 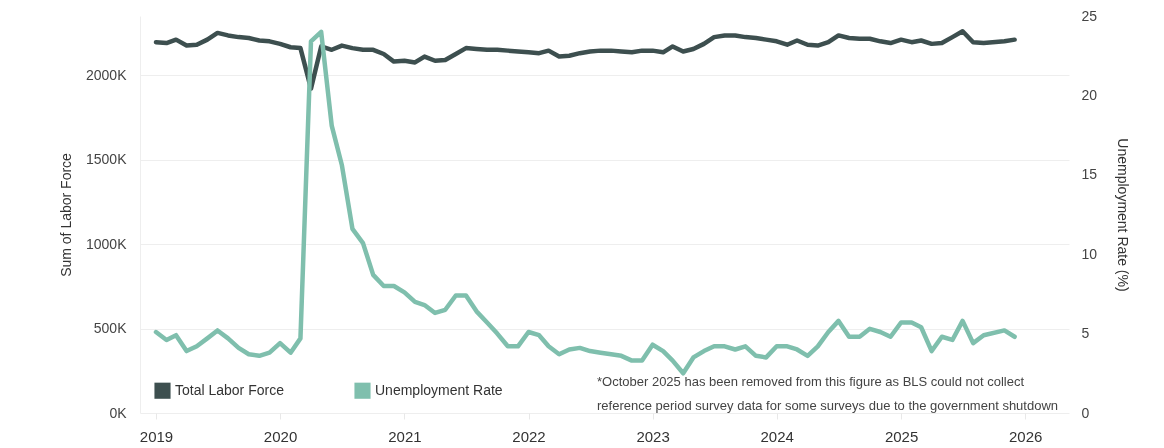 I want to click on y-axis-title: Sum of Labor Force, so click(x=66, y=214).